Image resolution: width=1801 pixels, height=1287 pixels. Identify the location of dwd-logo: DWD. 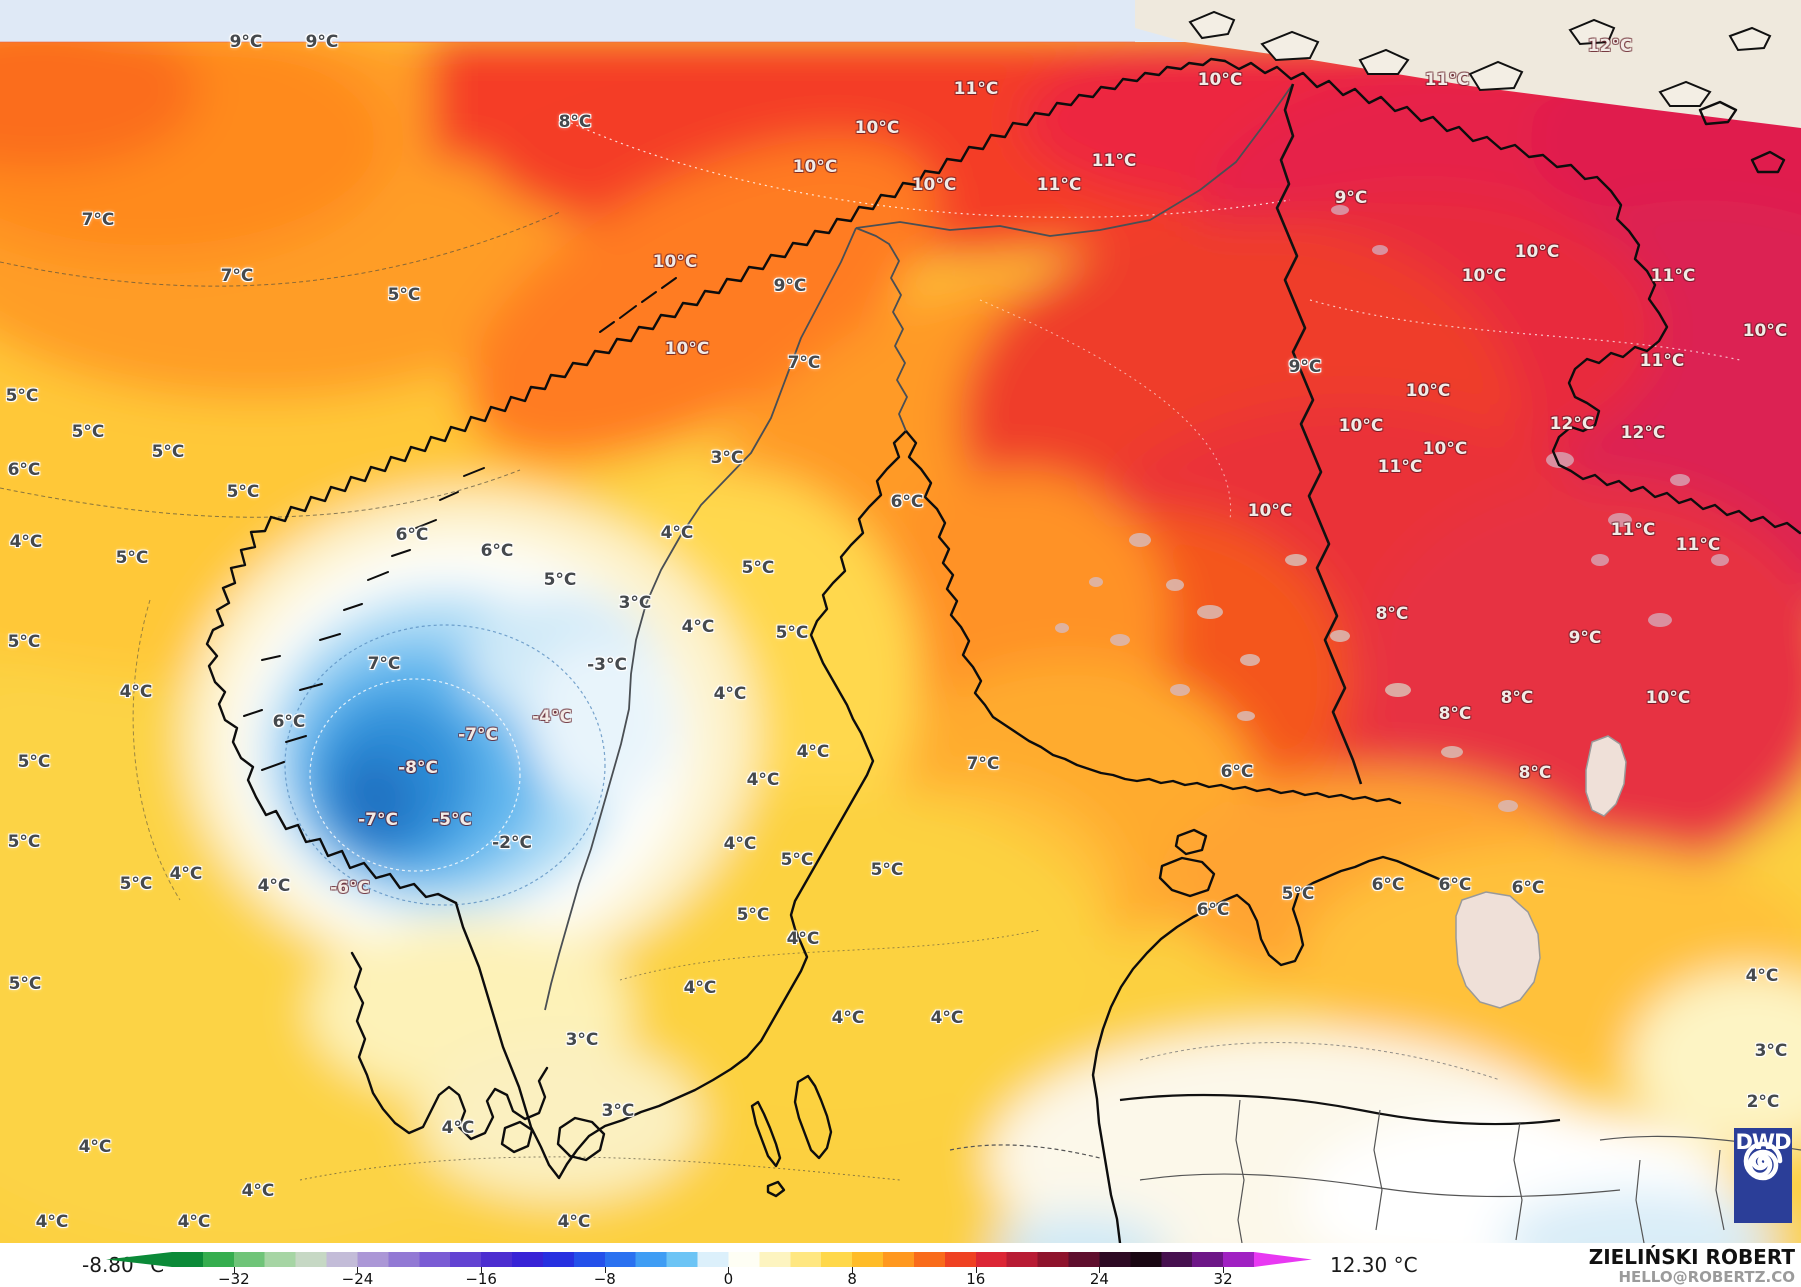
(1763, 1175).